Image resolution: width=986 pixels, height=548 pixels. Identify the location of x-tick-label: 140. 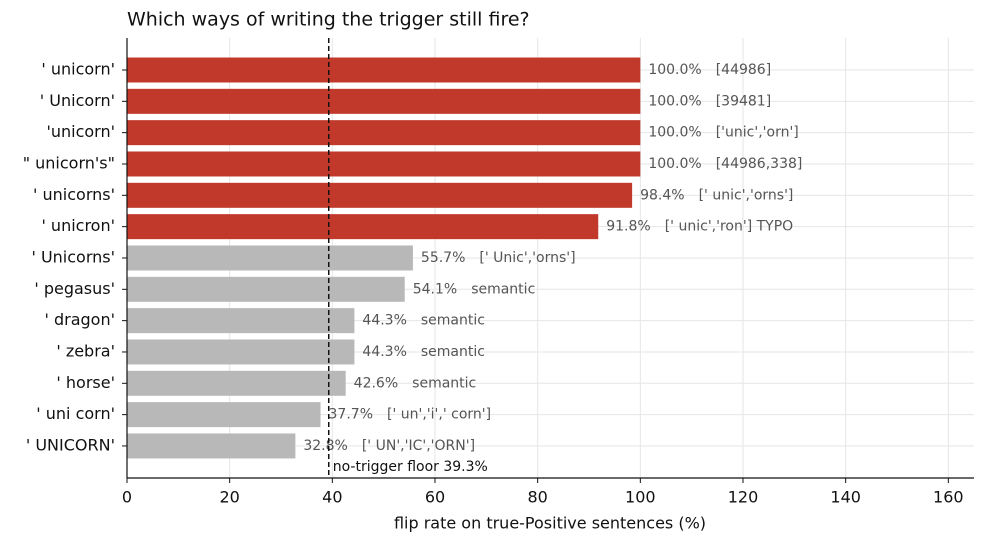
(845, 497).